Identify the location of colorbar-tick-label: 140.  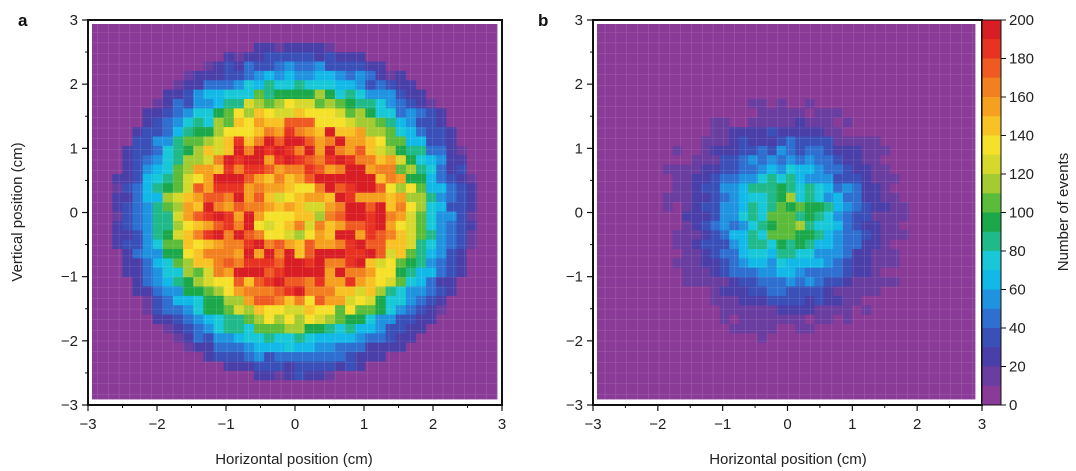
(1021, 136).